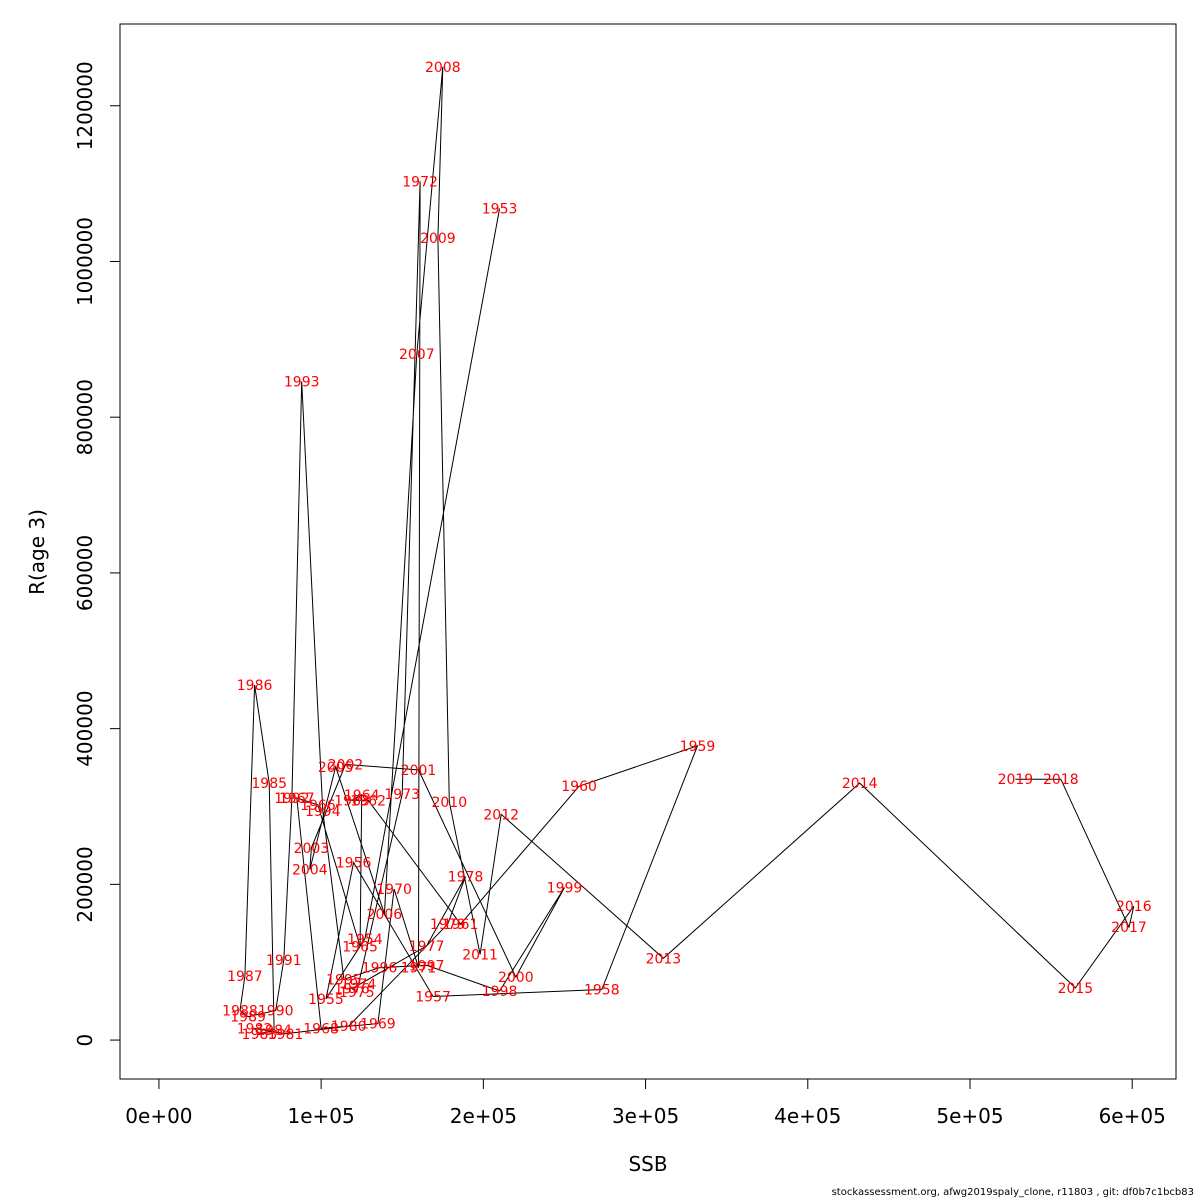 The image size is (1200, 1200). Describe the element at coordinates (245, 977) in the screenshot. I see `point-label-1987: 1987` at that location.